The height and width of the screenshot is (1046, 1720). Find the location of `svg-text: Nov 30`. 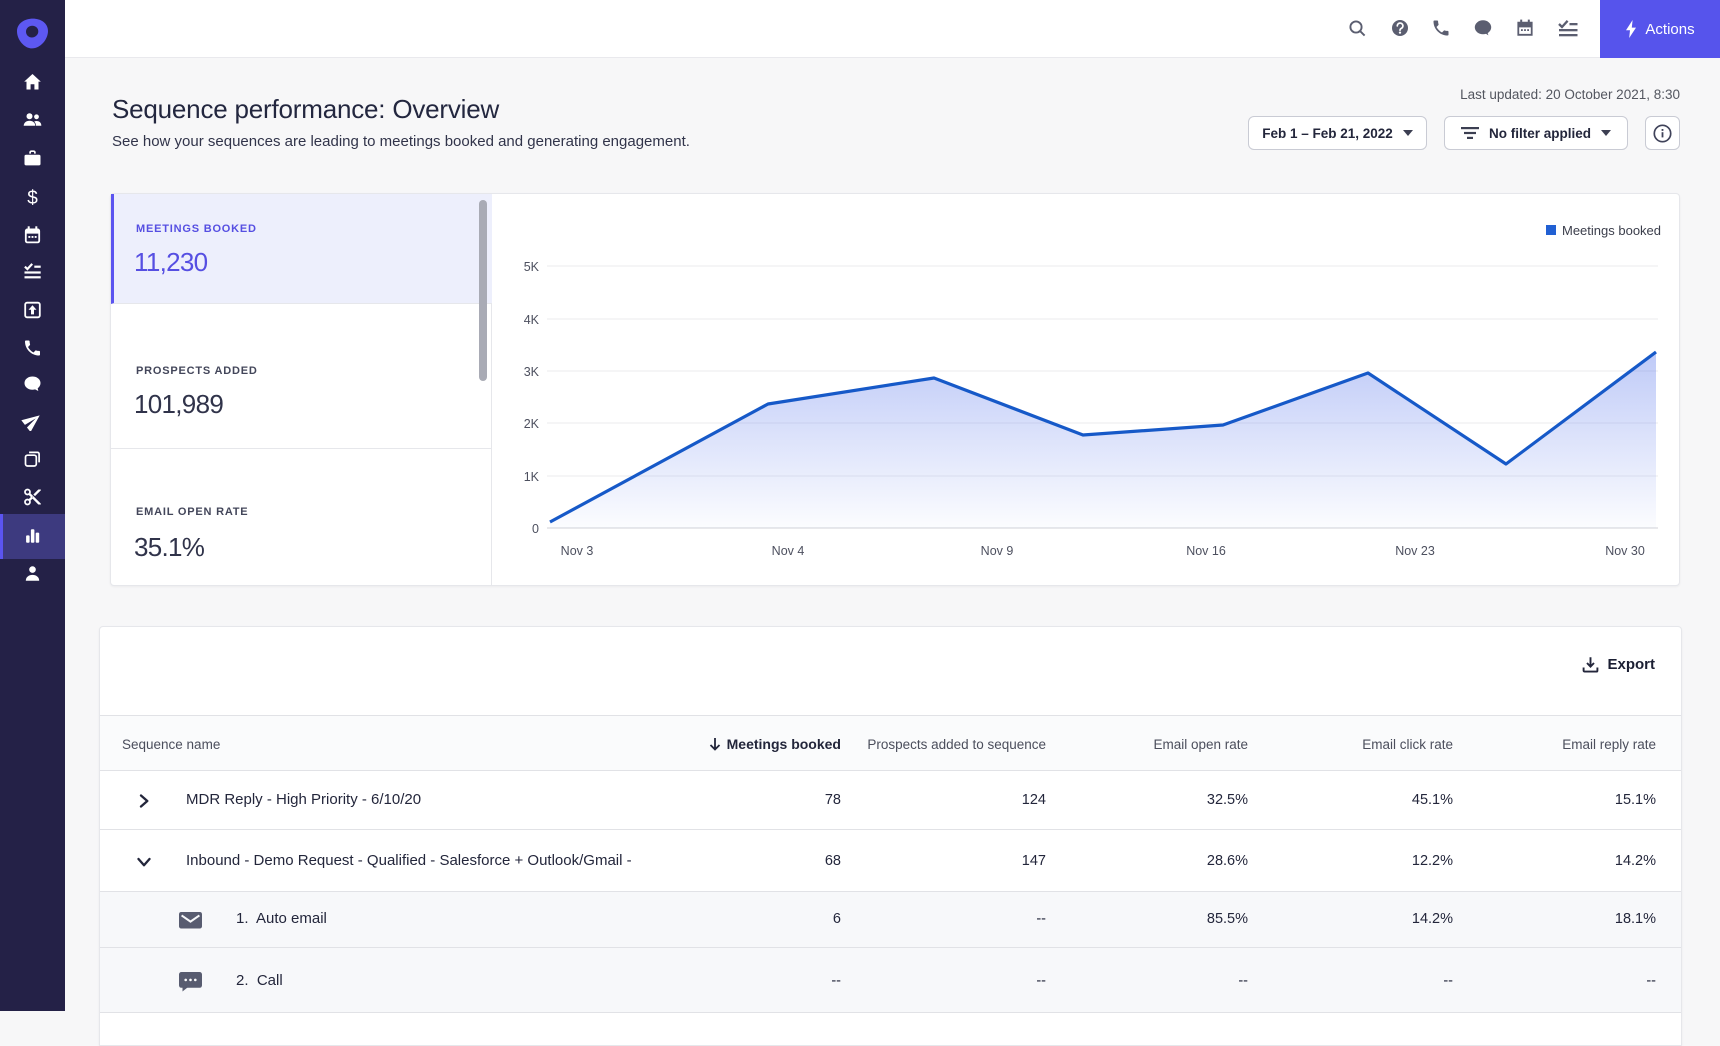

svg-text: Nov 30 is located at coordinates (1625, 551).